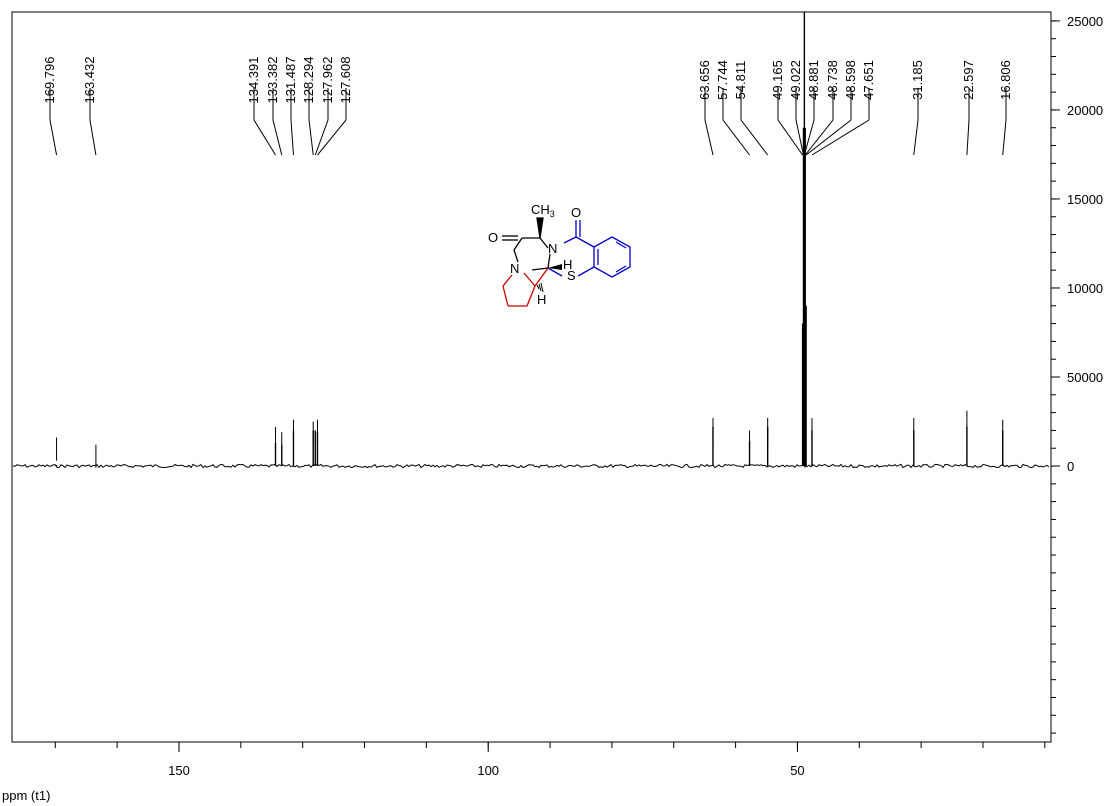 The image size is (1115, 806). What do you see at coordinates (290, 80) in the screenshot?
I see `peak-label-131.487: 131.487` at bounding box center [290, 80].